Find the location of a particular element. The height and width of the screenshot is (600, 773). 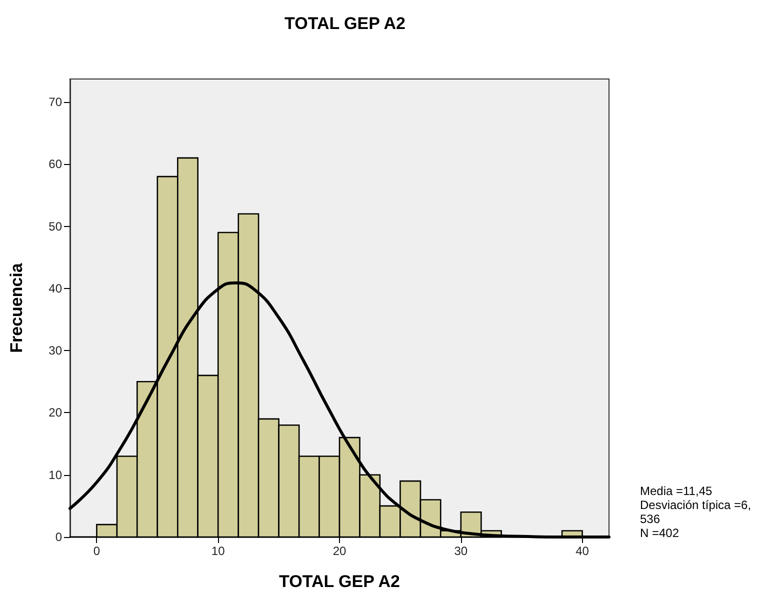

text: TOTAL GEP A2 is located at coordinates (339, 581).